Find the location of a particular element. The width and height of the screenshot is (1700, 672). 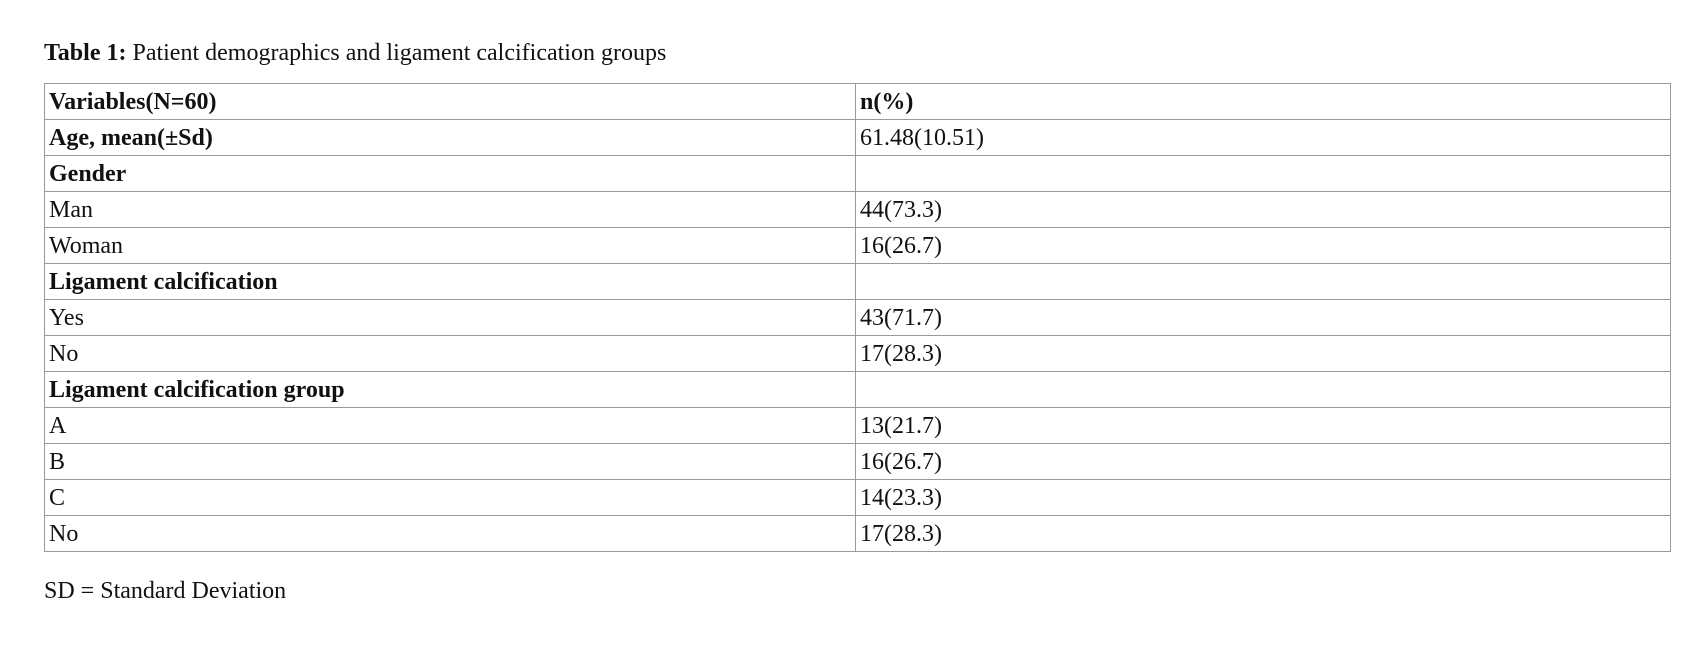

row: B 16(26.7) is located at coordinates (857, 461).